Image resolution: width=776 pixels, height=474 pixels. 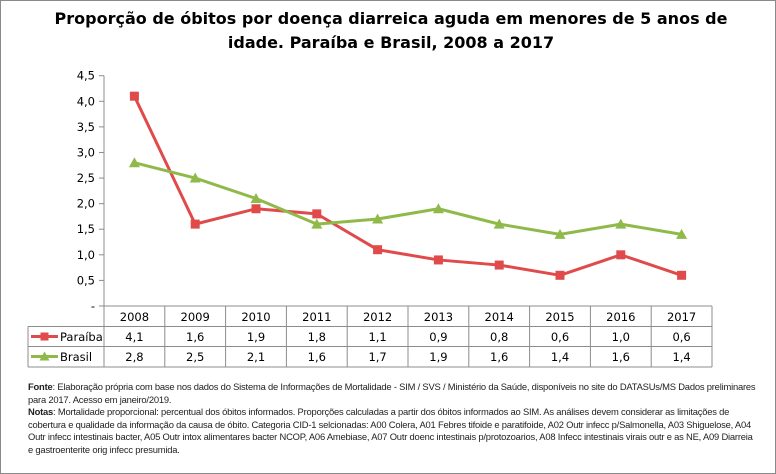 What do you see at coordinates (377, 337) in the screenshot?
I see `data-label-paraba: 1,1` at bounding box center [377, 337].